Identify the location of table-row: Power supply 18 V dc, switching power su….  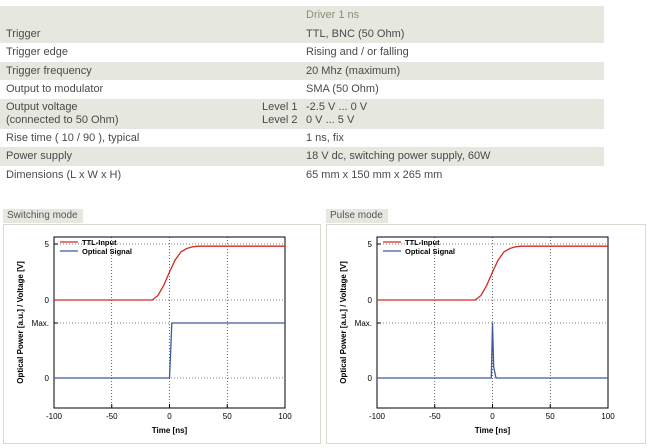
(302, 156).